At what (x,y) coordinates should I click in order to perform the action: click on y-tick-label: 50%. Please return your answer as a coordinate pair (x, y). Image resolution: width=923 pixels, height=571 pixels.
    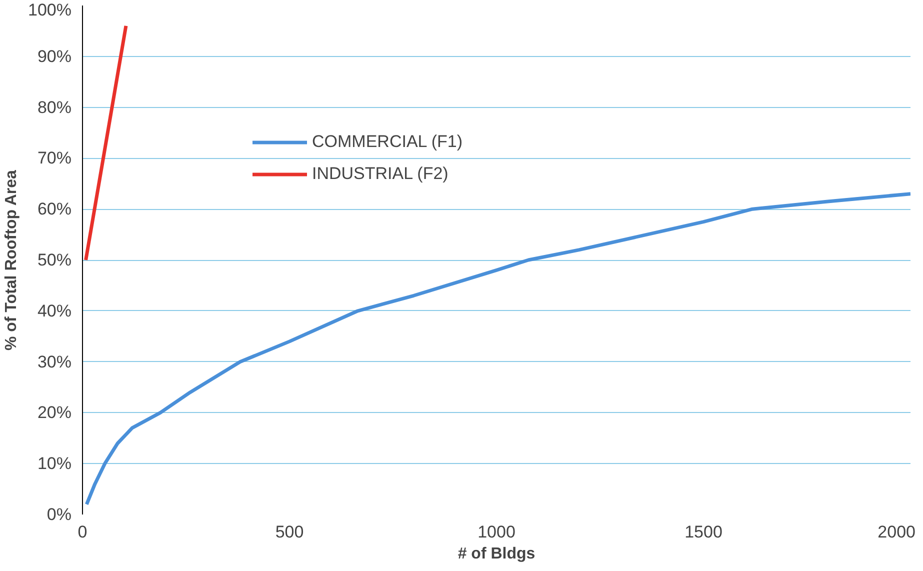
    Looking at the image, I should click on (54, 260).